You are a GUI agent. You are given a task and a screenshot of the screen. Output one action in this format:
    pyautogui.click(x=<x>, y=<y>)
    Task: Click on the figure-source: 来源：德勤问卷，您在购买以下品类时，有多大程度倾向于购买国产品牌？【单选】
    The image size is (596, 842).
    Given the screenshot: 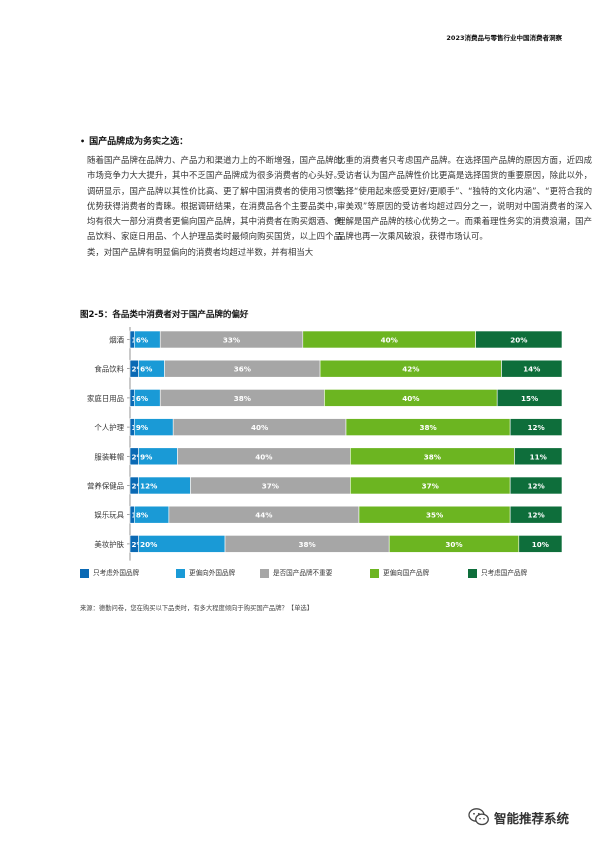 What is the action you would take?
    pyautogui.click(x=196, y=608)
    